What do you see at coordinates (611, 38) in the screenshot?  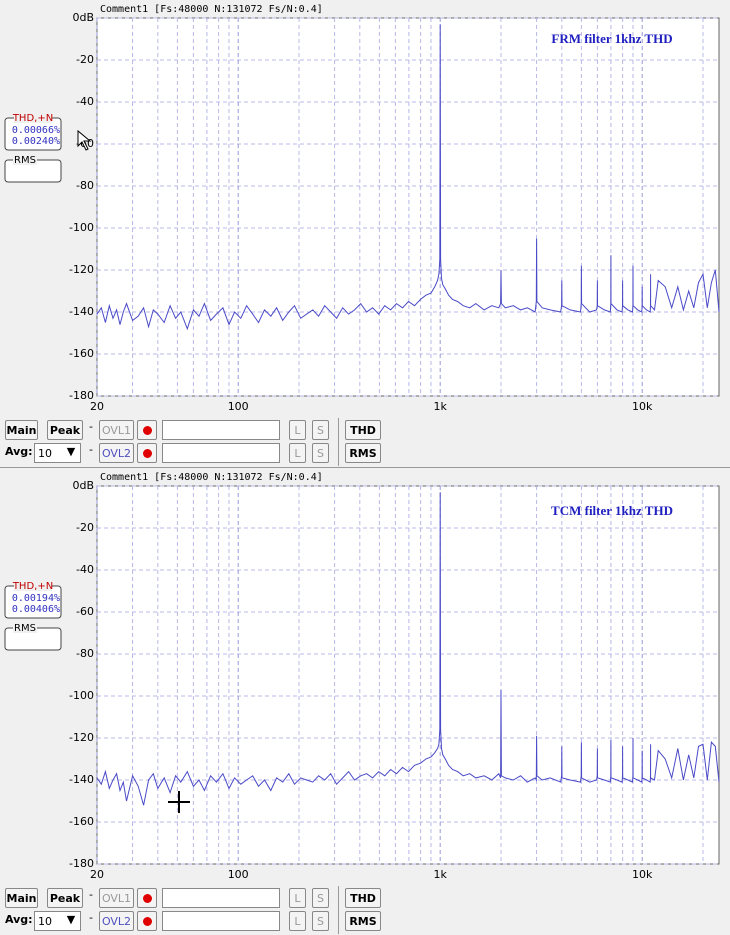 I see `chart-annotation: FRM filter 1khz THD` at bounding box center [611, 38].